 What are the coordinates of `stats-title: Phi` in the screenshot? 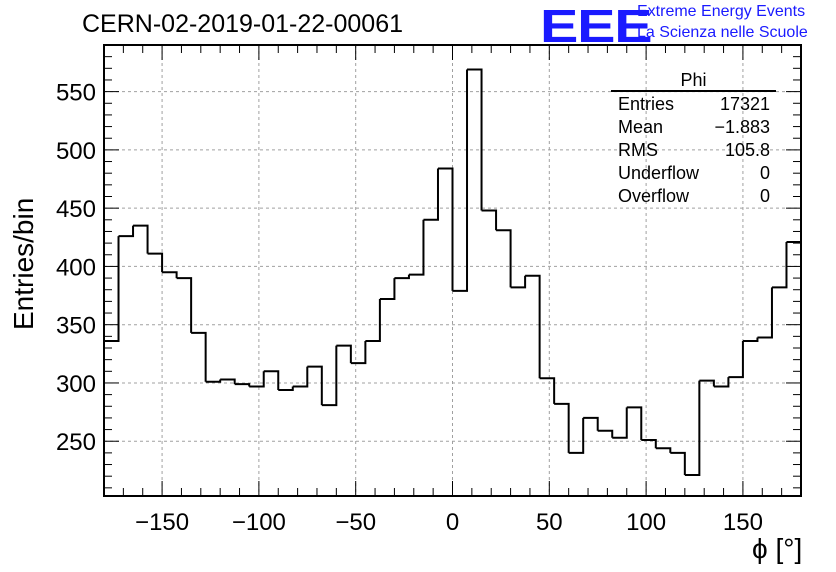 It's located at (693, 80).